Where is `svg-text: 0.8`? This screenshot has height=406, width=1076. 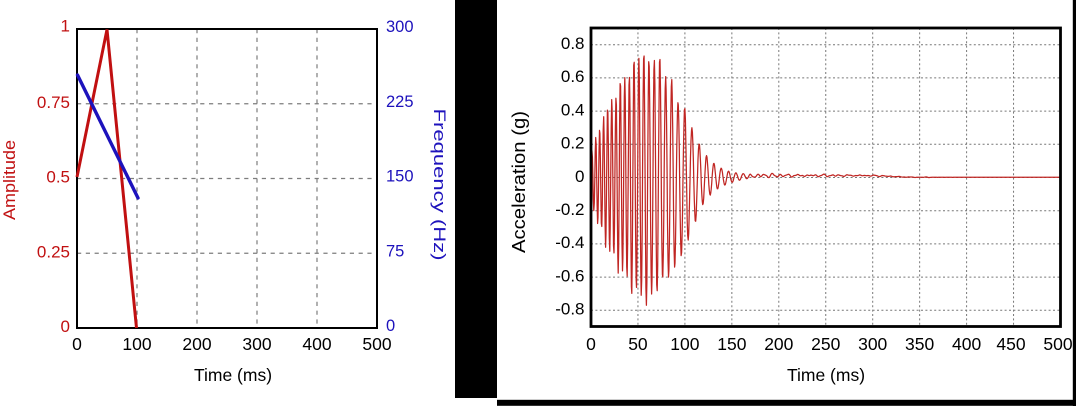
svg-text: 0.8 is located at coordinates (573, 43).